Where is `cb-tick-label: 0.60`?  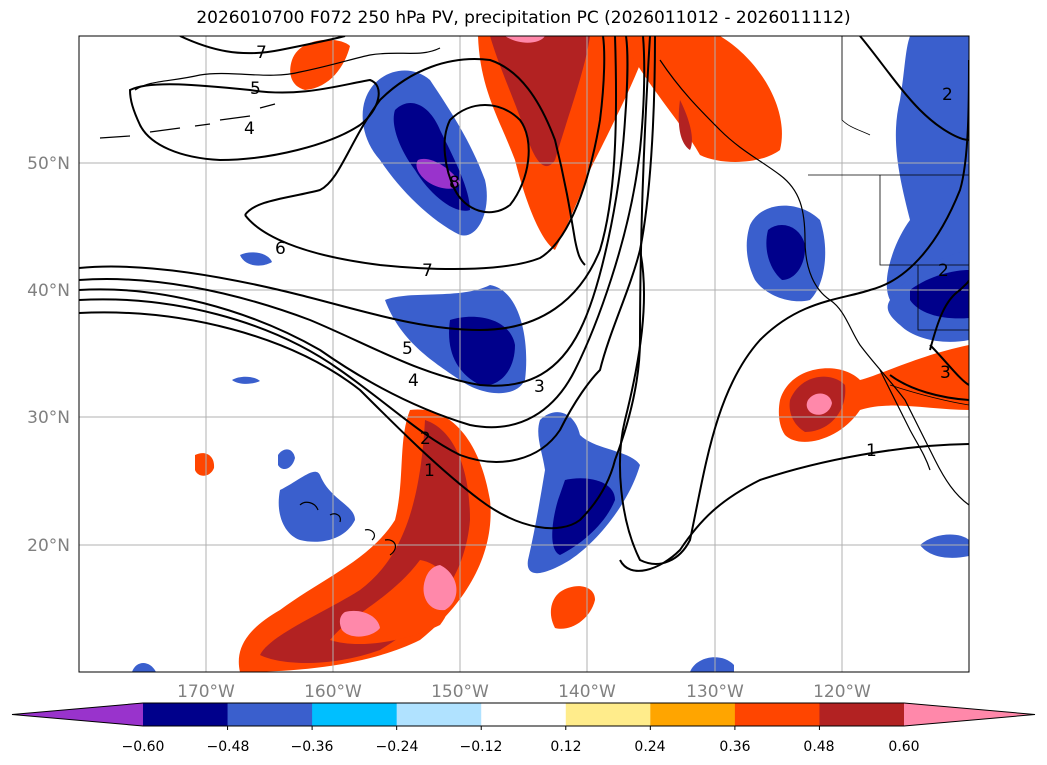
cb-tick-label: 0.60 is located at coordinates (903, 747).